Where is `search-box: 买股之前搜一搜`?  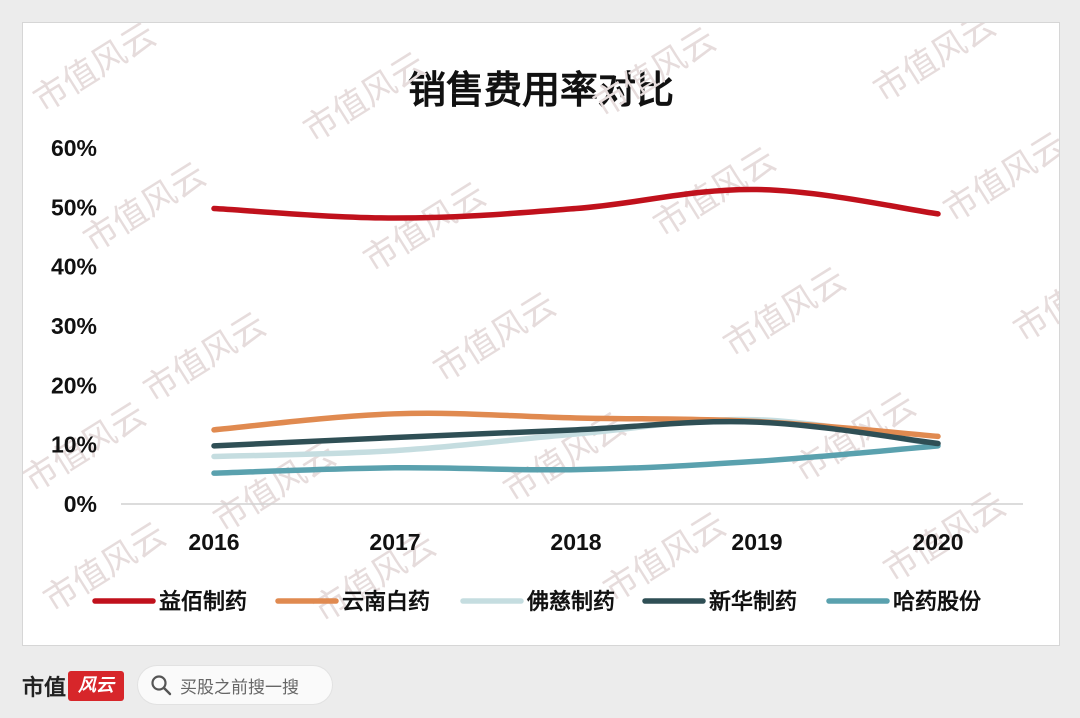
search-box: 买股之前搜一搜 is located at coordinates (235, 685).